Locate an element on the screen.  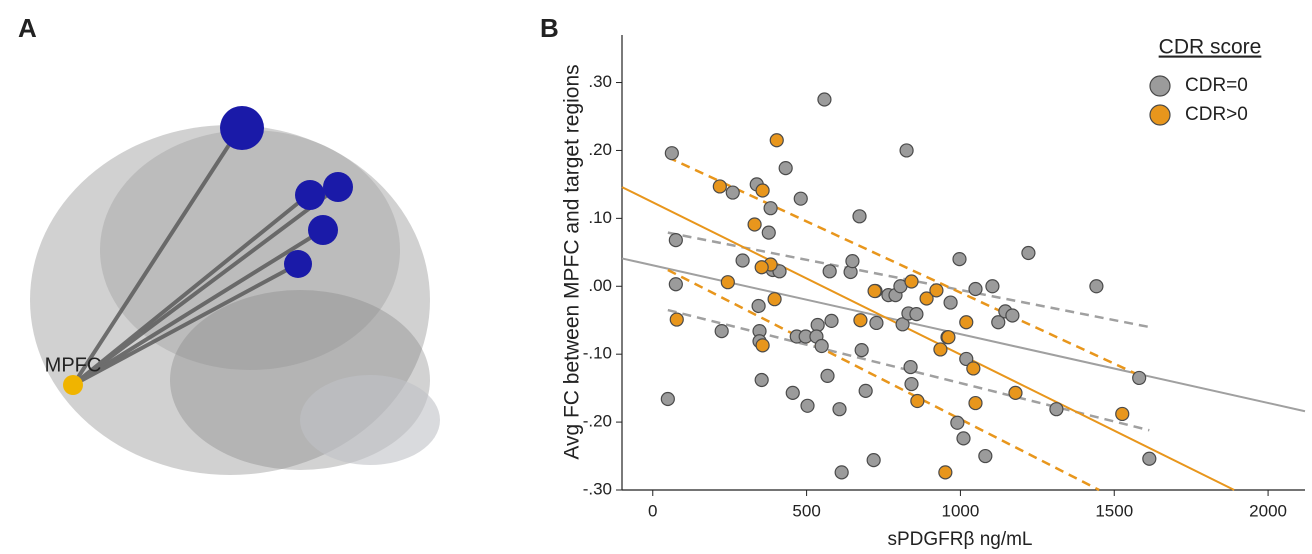
y-tick-label: -.20 is located at coordinates (597, 421).